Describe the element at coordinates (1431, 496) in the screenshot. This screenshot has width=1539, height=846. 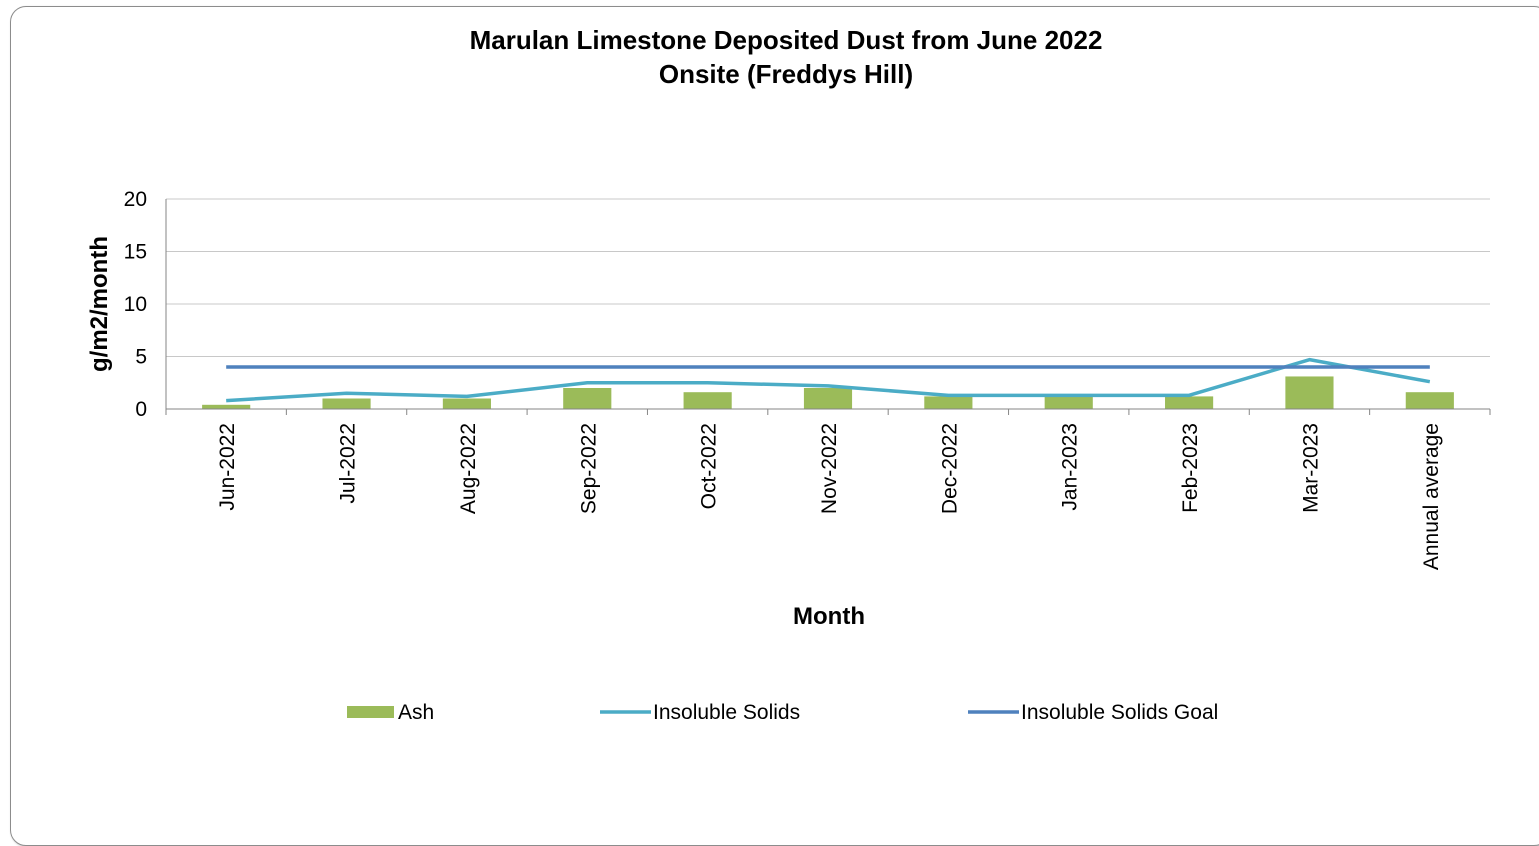
I see `x-tick-label: Annual average` at that location.